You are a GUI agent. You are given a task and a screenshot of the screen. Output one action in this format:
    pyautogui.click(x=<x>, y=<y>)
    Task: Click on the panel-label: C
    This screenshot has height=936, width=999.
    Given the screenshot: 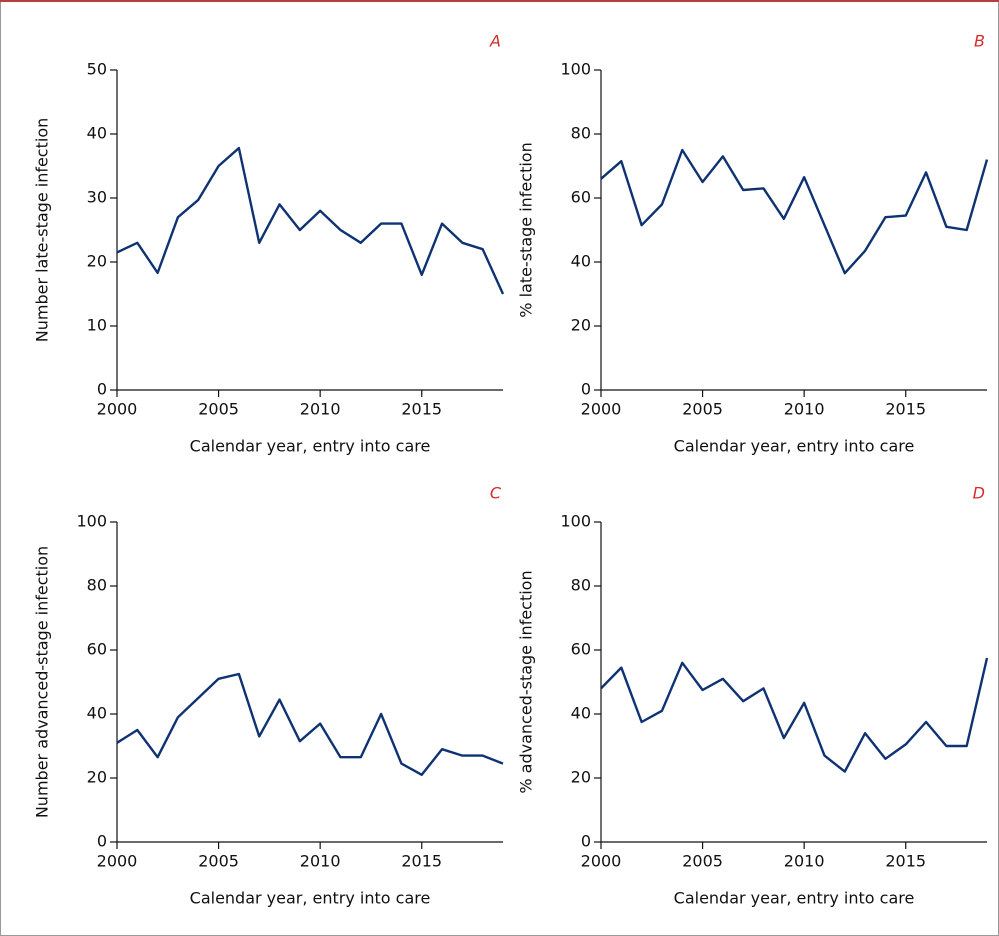 What is the action you would take?
    pyautogui.click(x=496, y=493)
    